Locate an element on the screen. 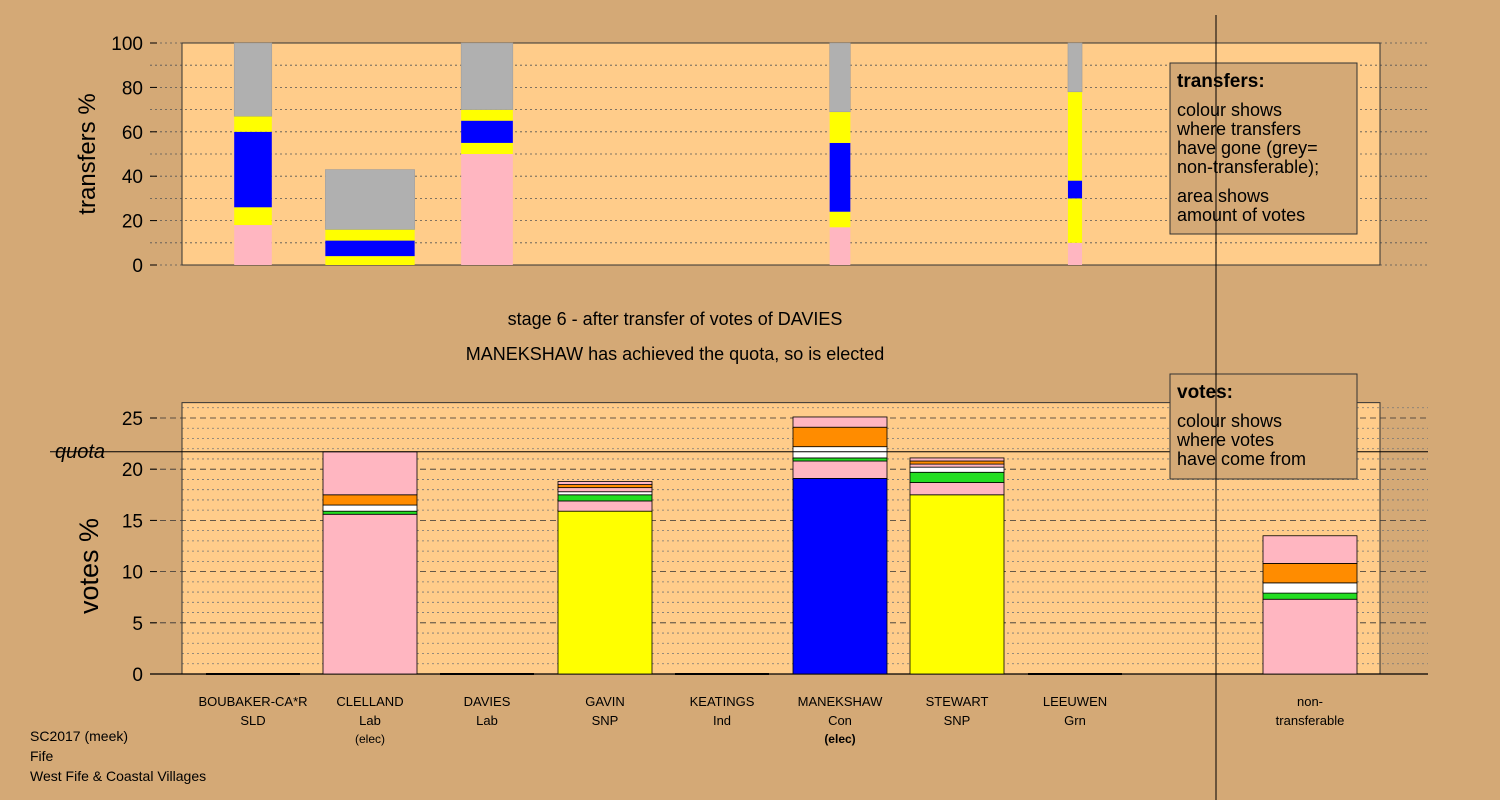 Image resolution: width=1500 pixels, height=800 pixels. transfers-legend-title: transfers: is located at coordinates (1221, 81).